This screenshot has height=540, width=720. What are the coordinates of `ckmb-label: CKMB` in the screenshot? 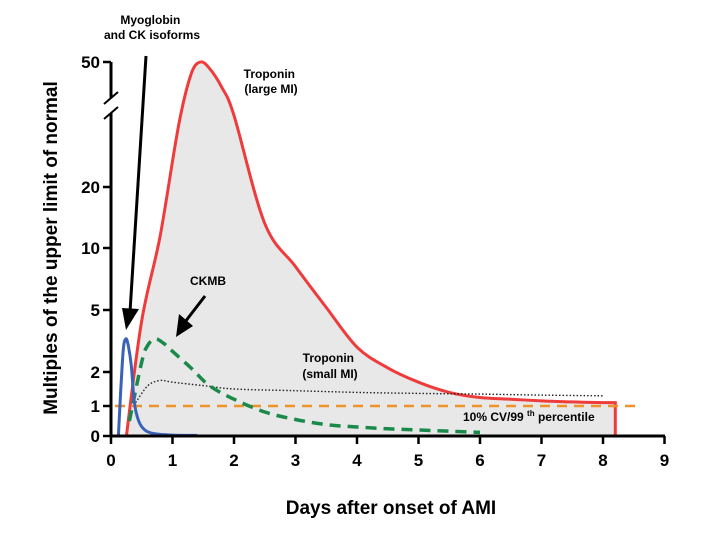 It's located at (208, 281).